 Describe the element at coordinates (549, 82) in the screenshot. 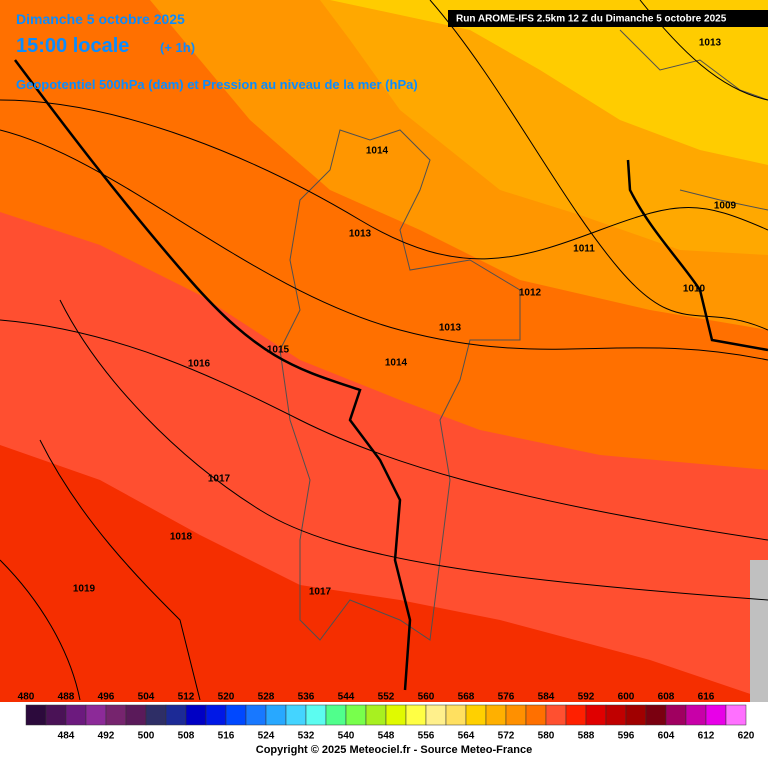

I see `band-yellow` at that location.